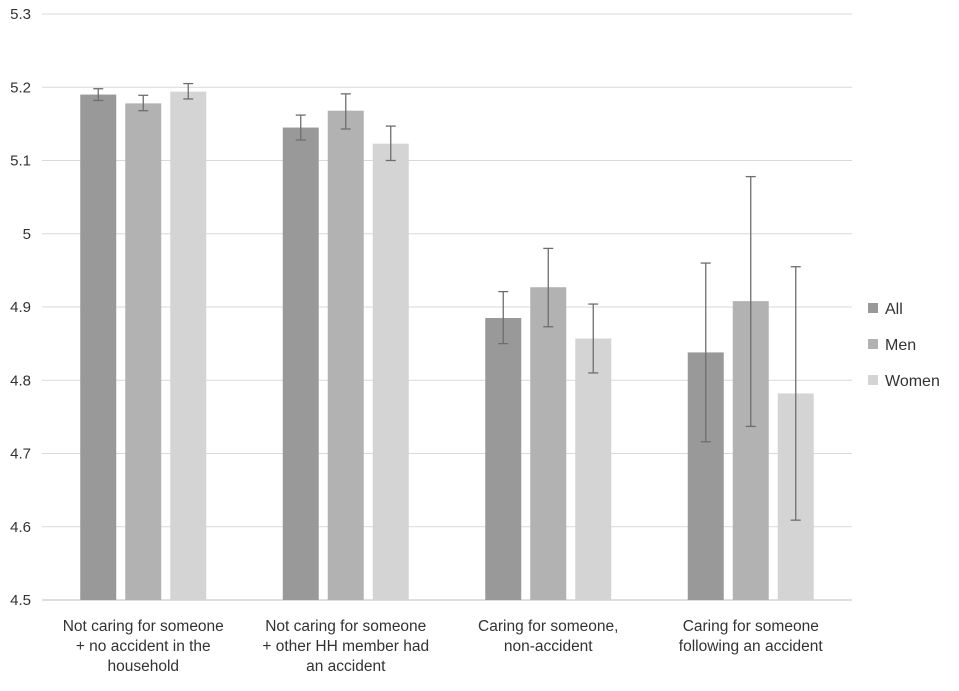  Describe the element at coordinates (20, 527) in the screenshot. I see `y-tick-label: 4.6` at that location.